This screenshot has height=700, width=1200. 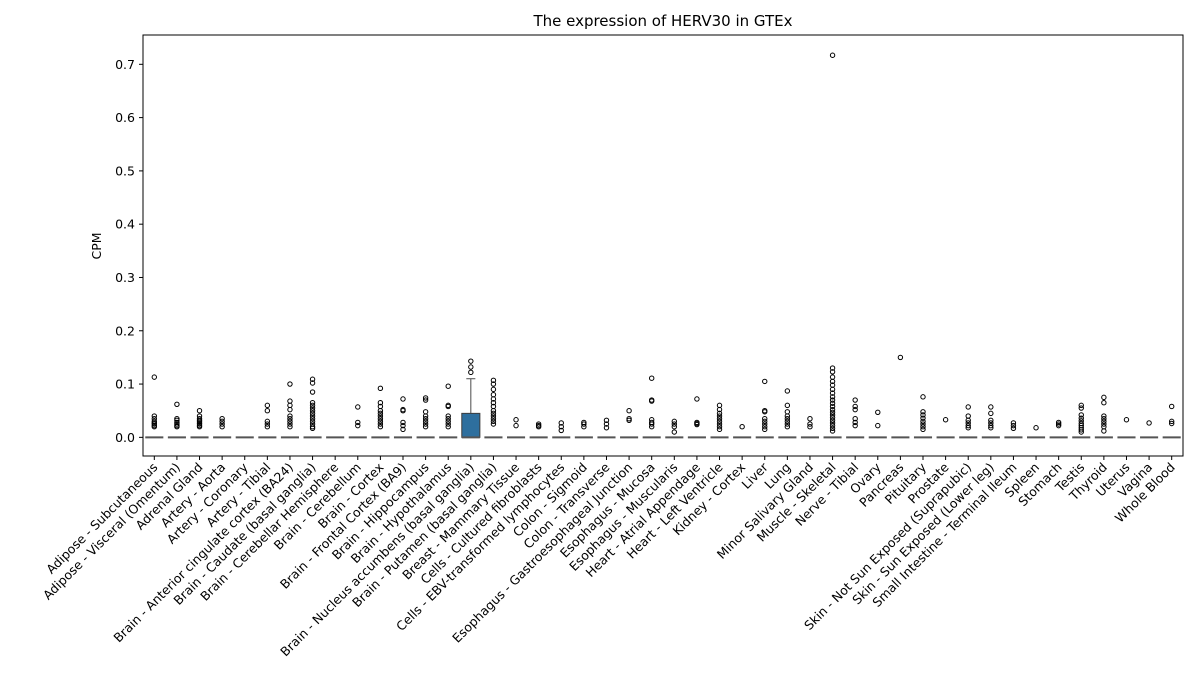 What do you see at coordinates (662, 21) in the screenshot?
I see `chart-title: The expression of HERV30 in GTEx` at bounding box center [662, 21].